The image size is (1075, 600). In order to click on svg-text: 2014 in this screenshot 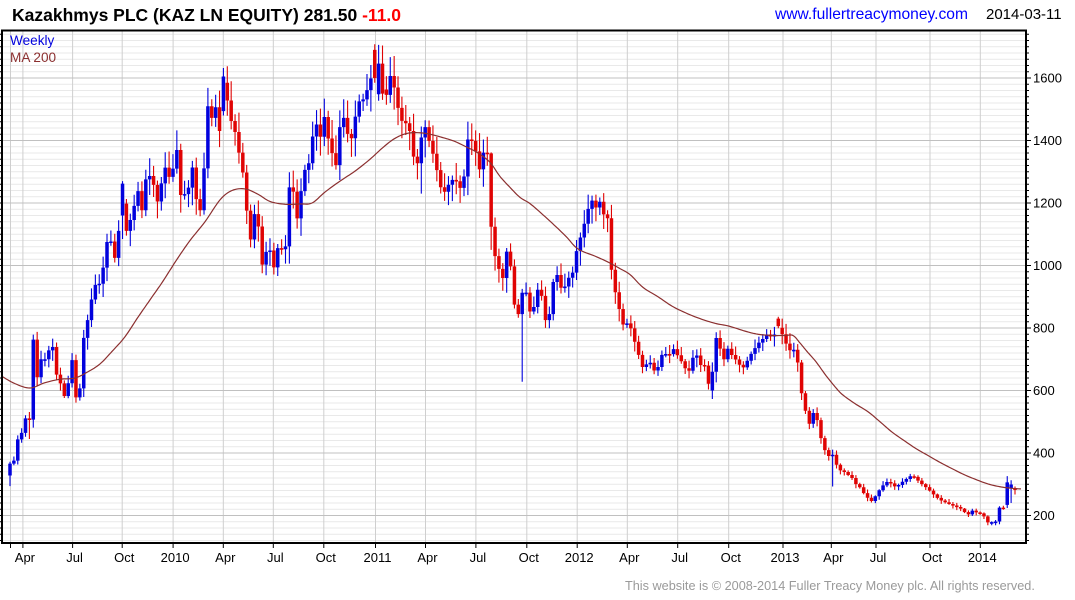, I will do `click(982, 557)`.